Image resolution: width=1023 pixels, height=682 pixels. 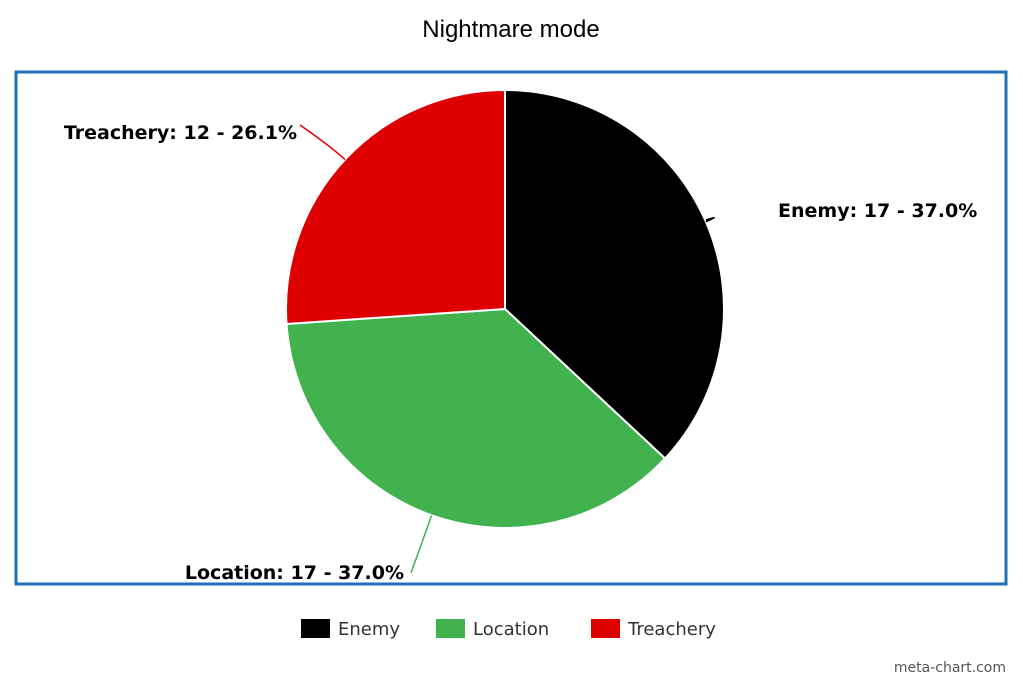 I want to click on legend-swatch-location, so click(x=450, y=628).